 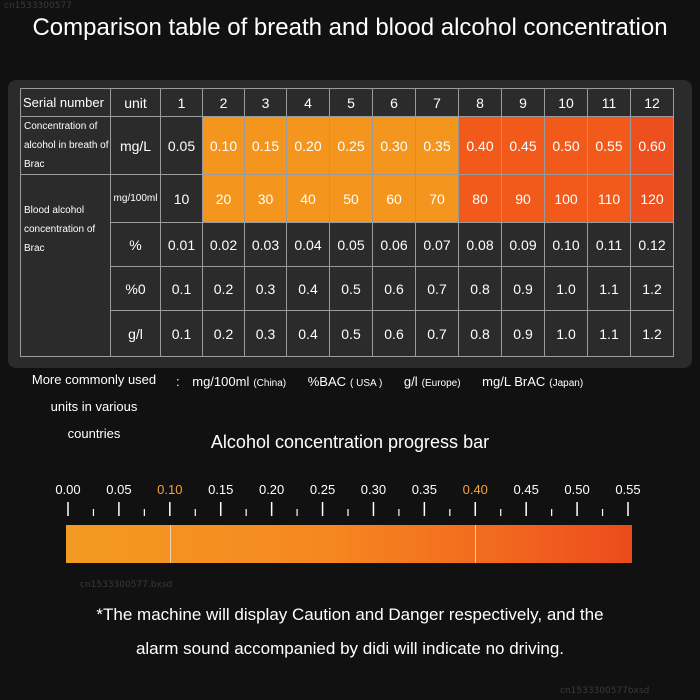 What do you see at coordinates (135, 145) in the screenshot?
I see `unit-cell: mg/L` at bounding box center [135, 145].